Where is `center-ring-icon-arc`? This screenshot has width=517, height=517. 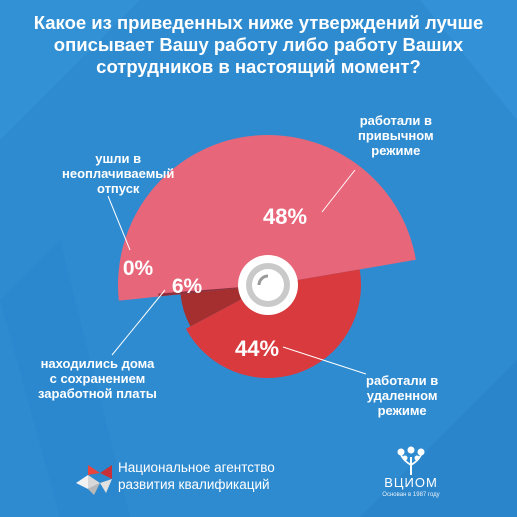 center-ring-icon-arc is located at coordinates (263, 280).